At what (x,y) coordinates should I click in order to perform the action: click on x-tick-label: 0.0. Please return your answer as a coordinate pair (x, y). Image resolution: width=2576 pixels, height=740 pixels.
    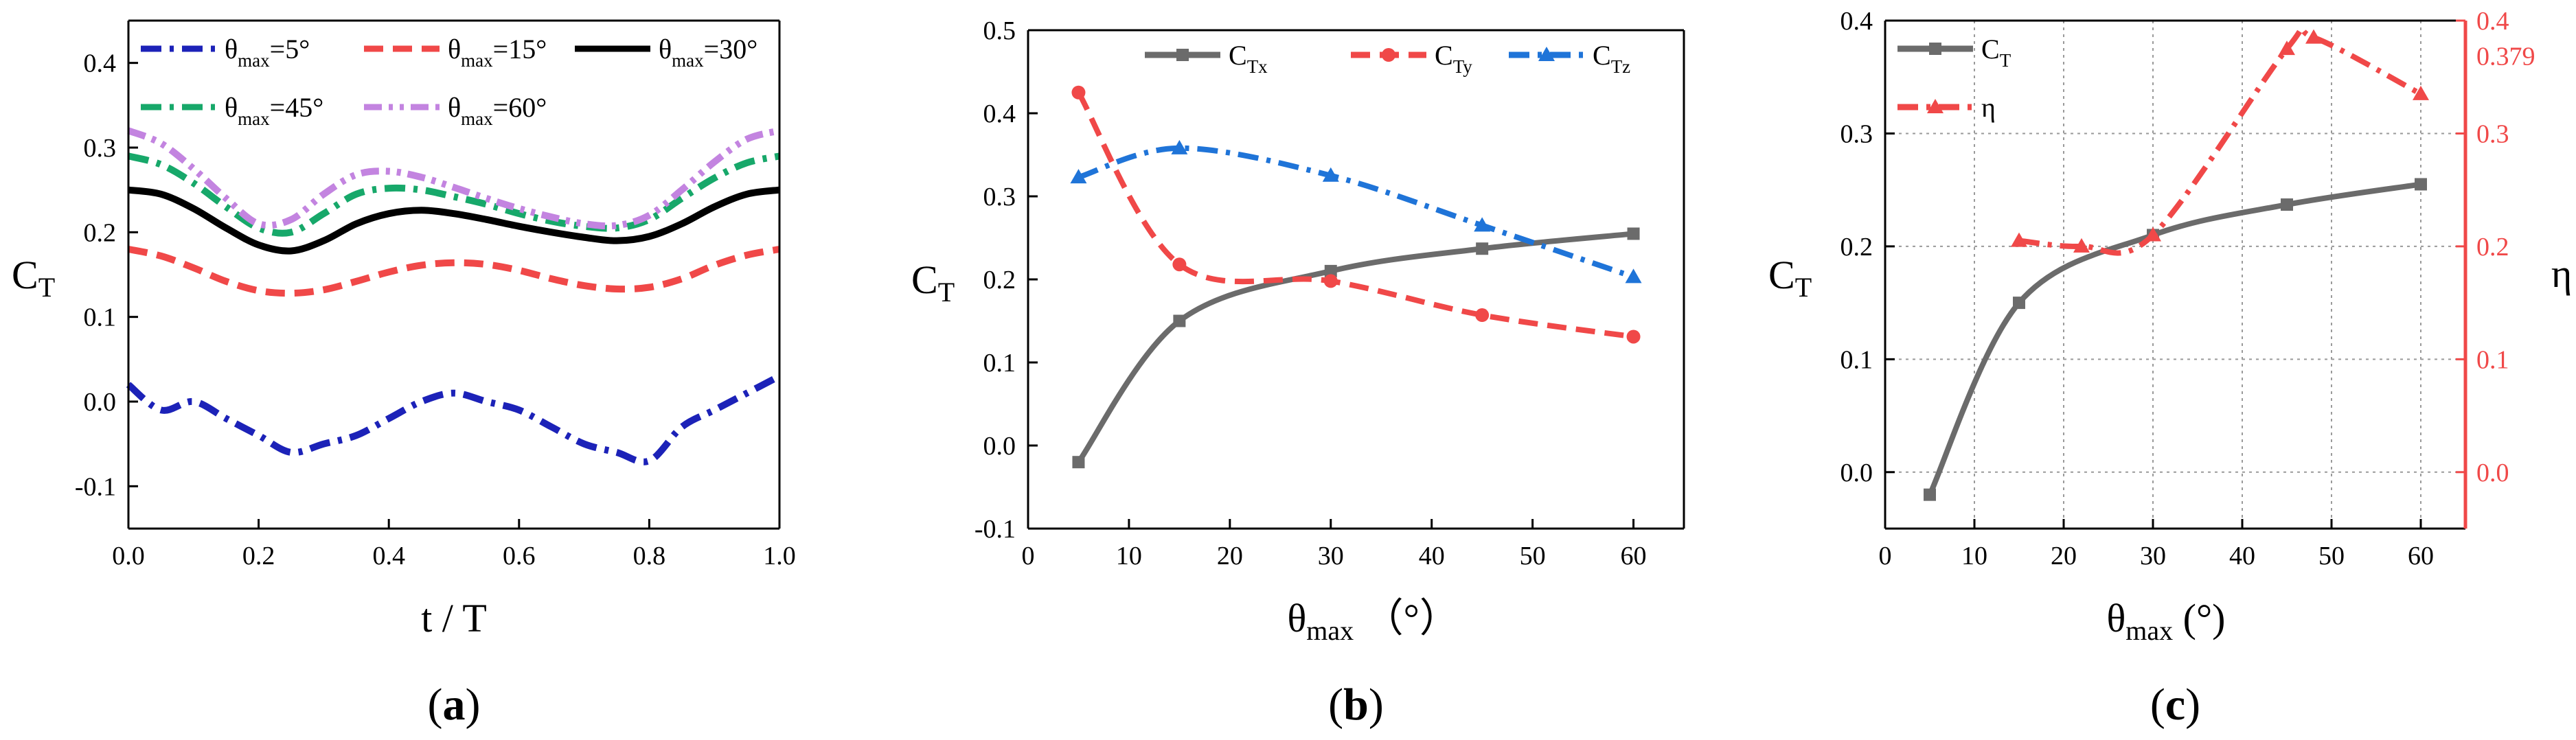
    Looking at the image, I should click on (128, 556).